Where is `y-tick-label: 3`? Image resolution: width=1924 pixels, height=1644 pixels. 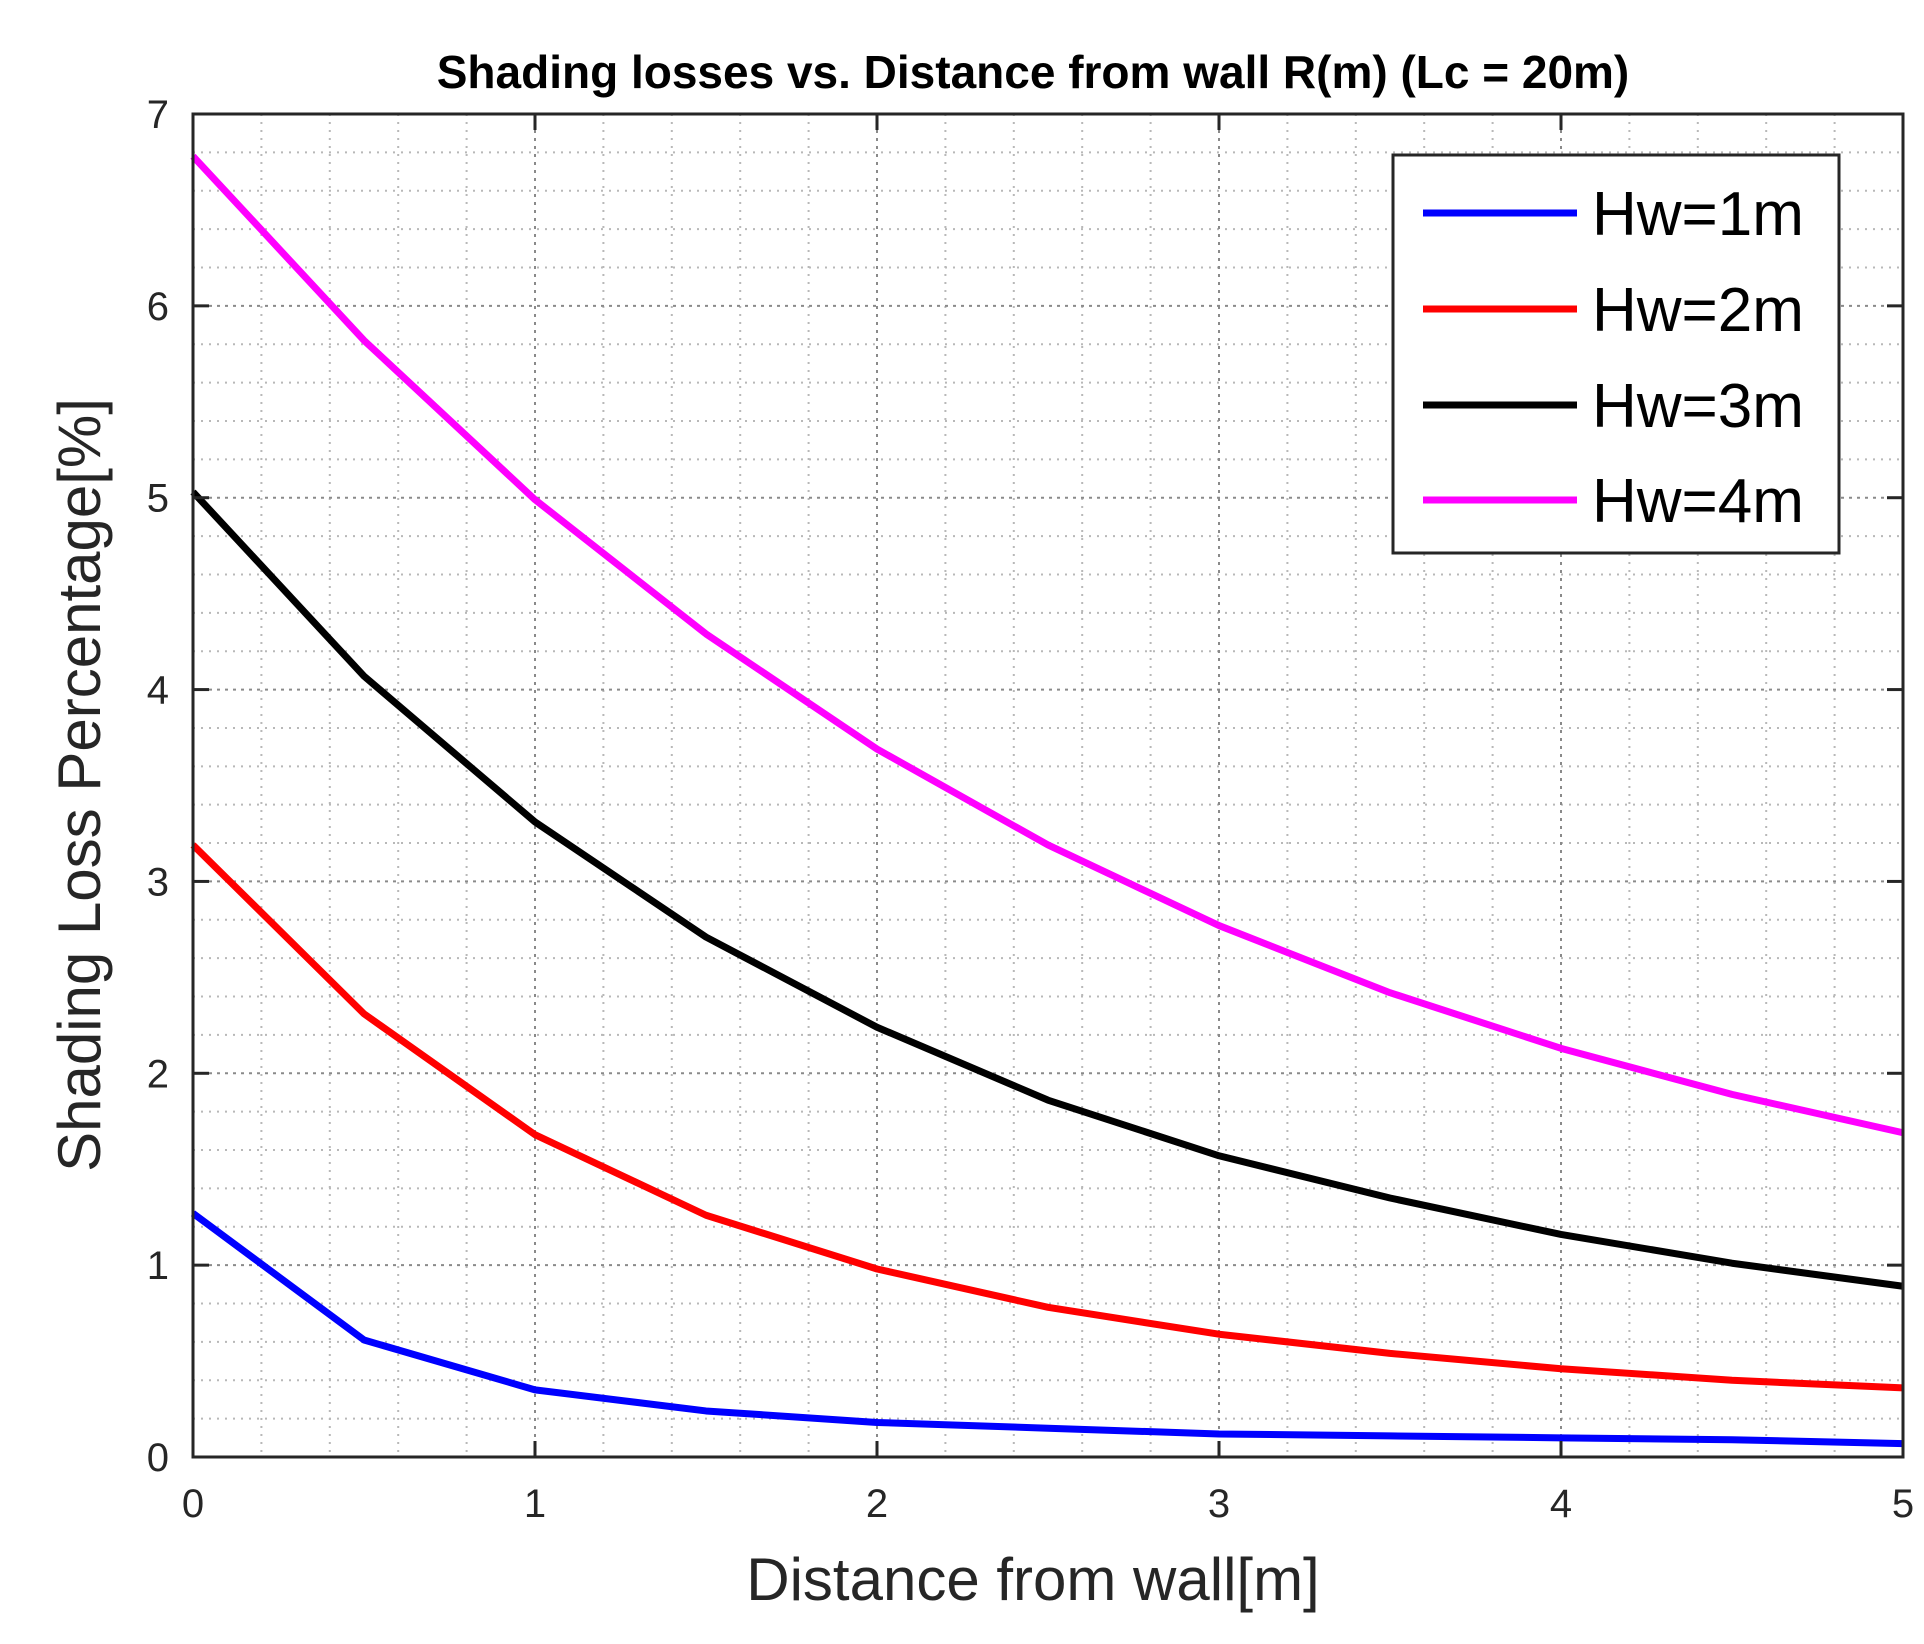
y-tick-label: 3 is located at coordinates (158, 882).